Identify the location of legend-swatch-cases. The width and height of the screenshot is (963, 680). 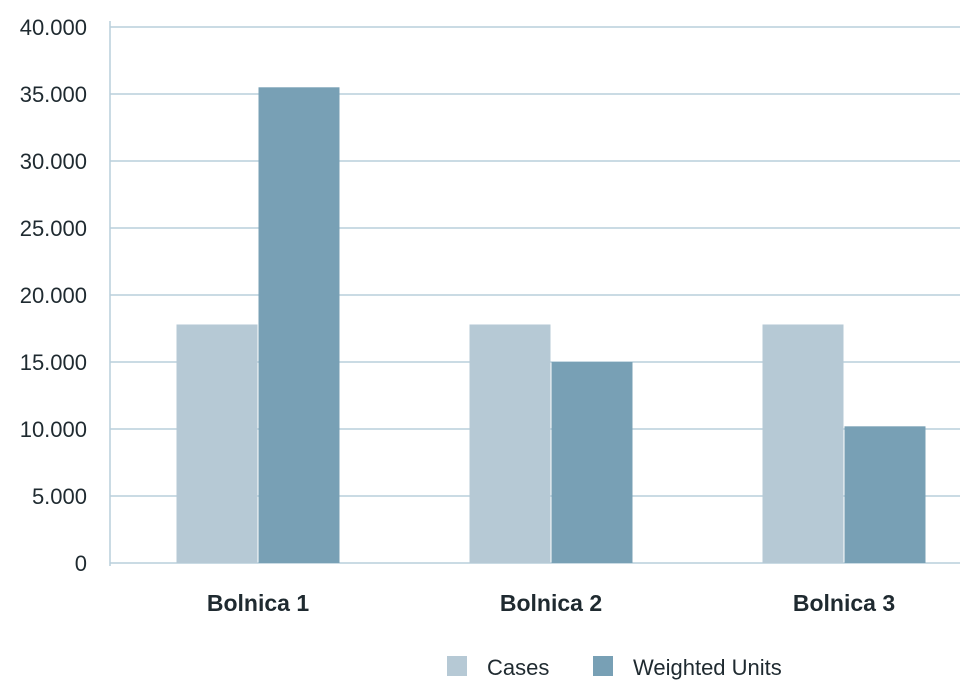
(457, 666).